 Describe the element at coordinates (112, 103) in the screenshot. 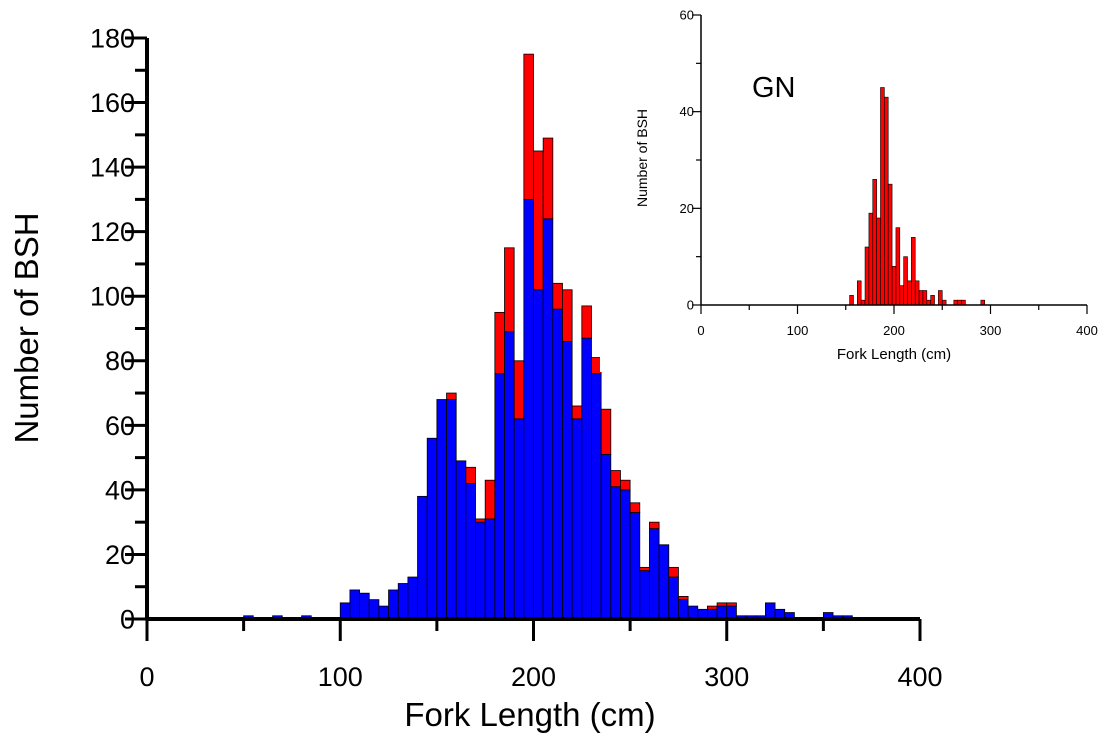

I see `y-tick-label: 160` at that location.